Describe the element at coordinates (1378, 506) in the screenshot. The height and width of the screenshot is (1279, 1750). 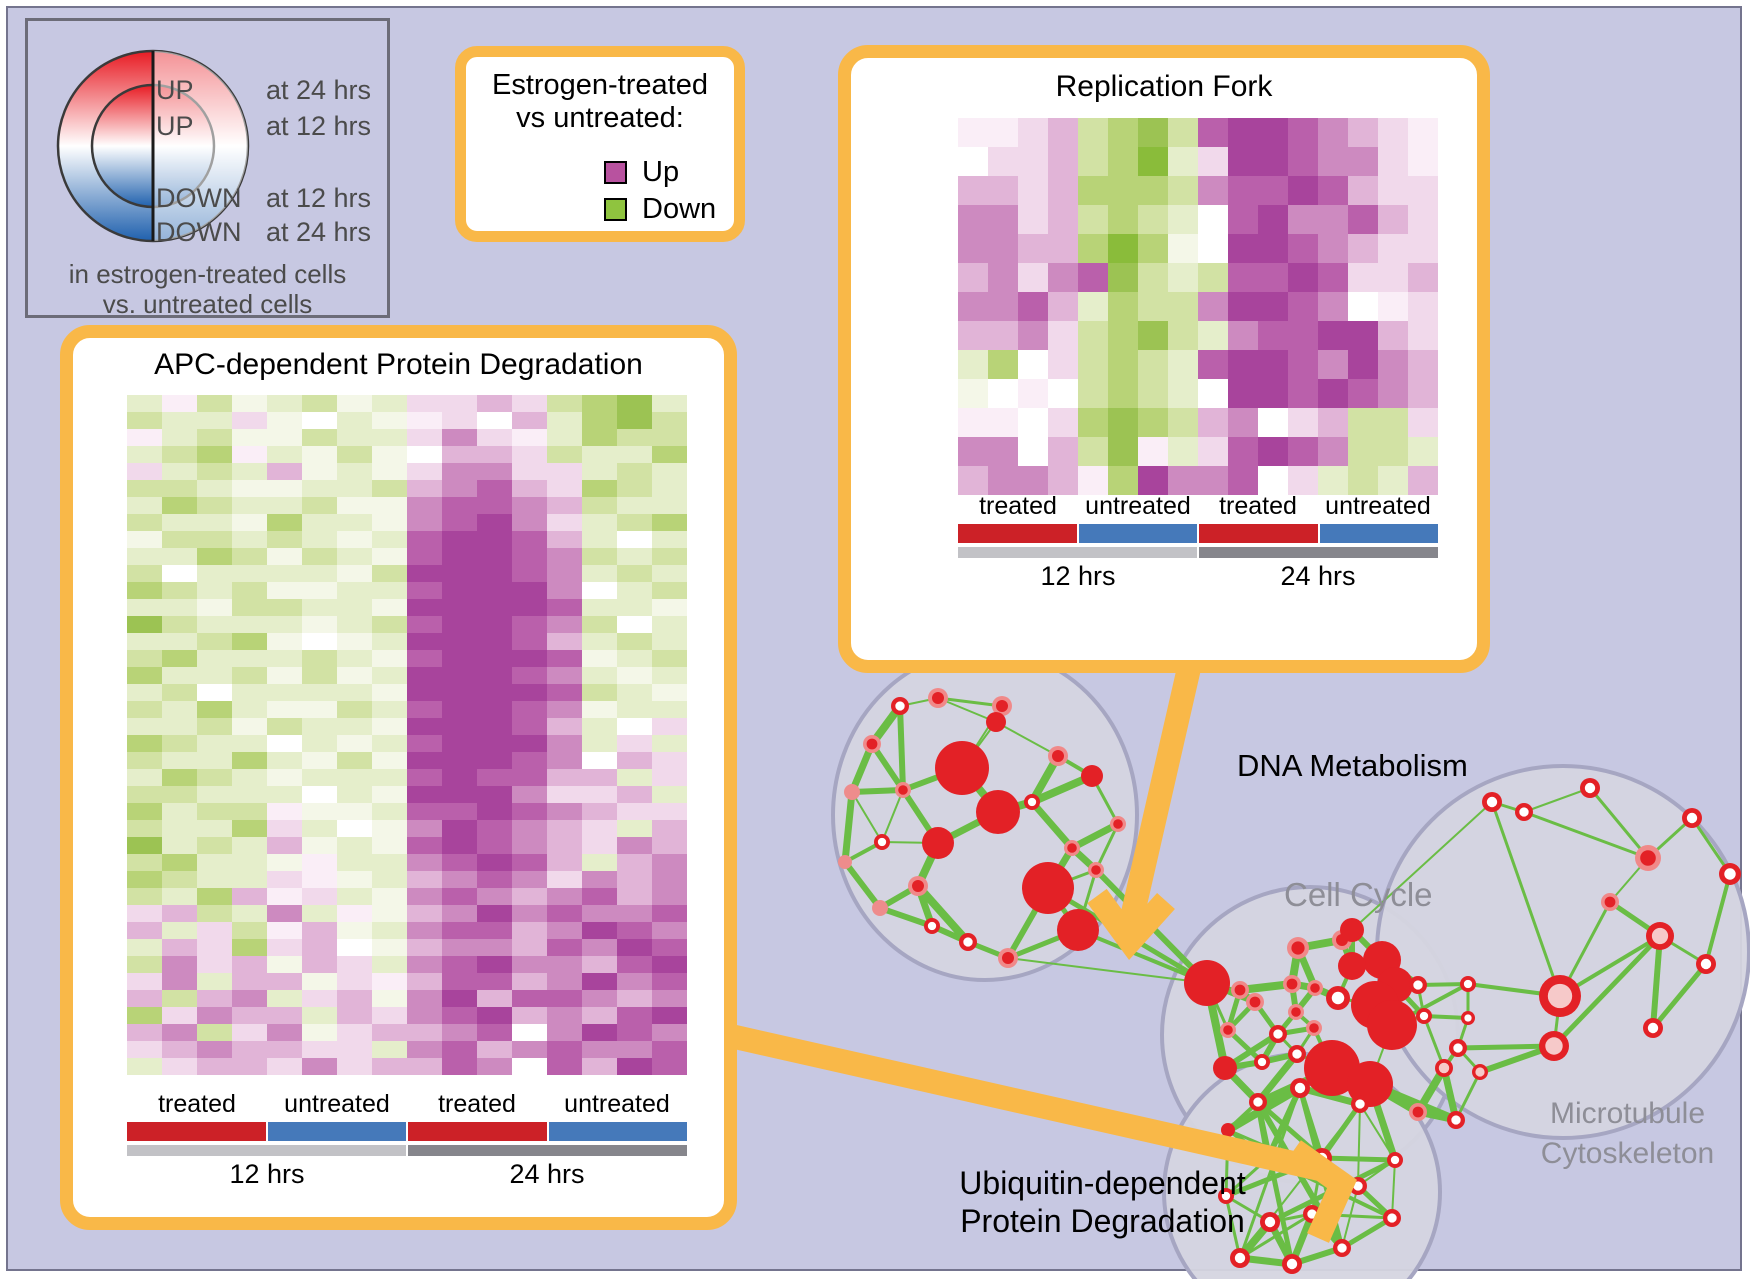
I see `condition-label: untreated` at that location.